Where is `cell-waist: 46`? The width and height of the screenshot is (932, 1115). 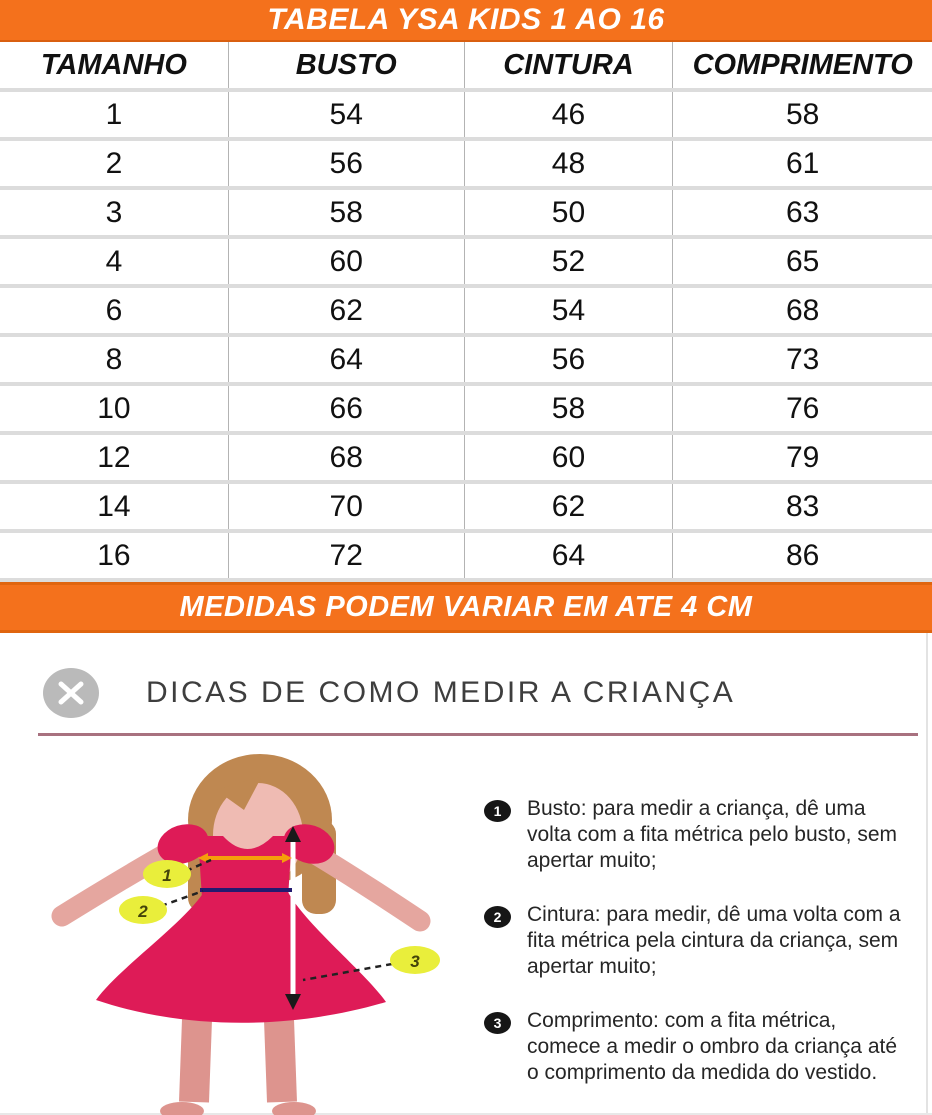
cell-waist: 46 is located at coordinates (568, 115).